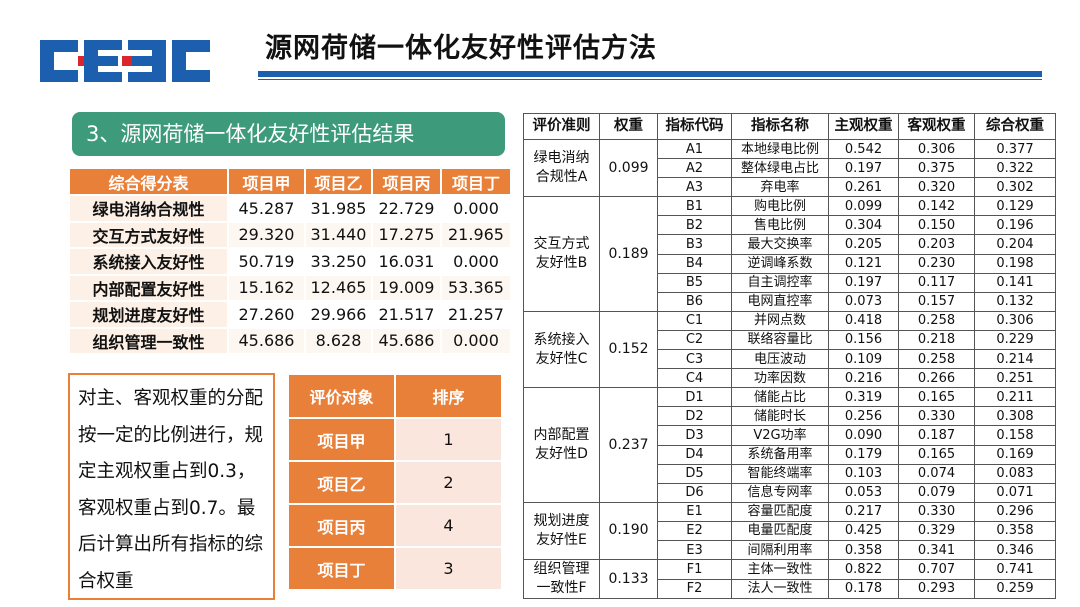 This screenshot has width=1080, height=607. What do you see at coordinates (863, 589) in the screenshot?
I see `subjective-weight: 0.178` at bounding box center [863, 589].